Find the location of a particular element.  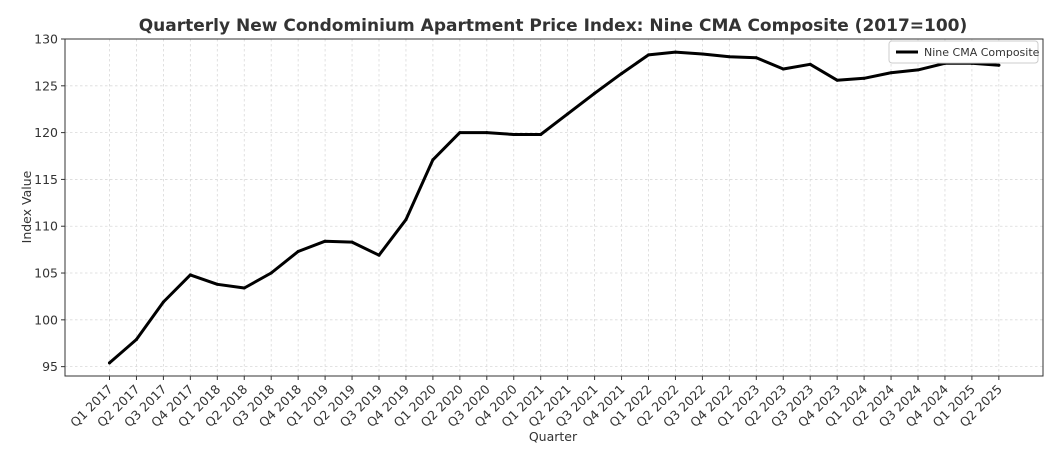

y-tick-label: 105 is located at coordinates (46, 273).